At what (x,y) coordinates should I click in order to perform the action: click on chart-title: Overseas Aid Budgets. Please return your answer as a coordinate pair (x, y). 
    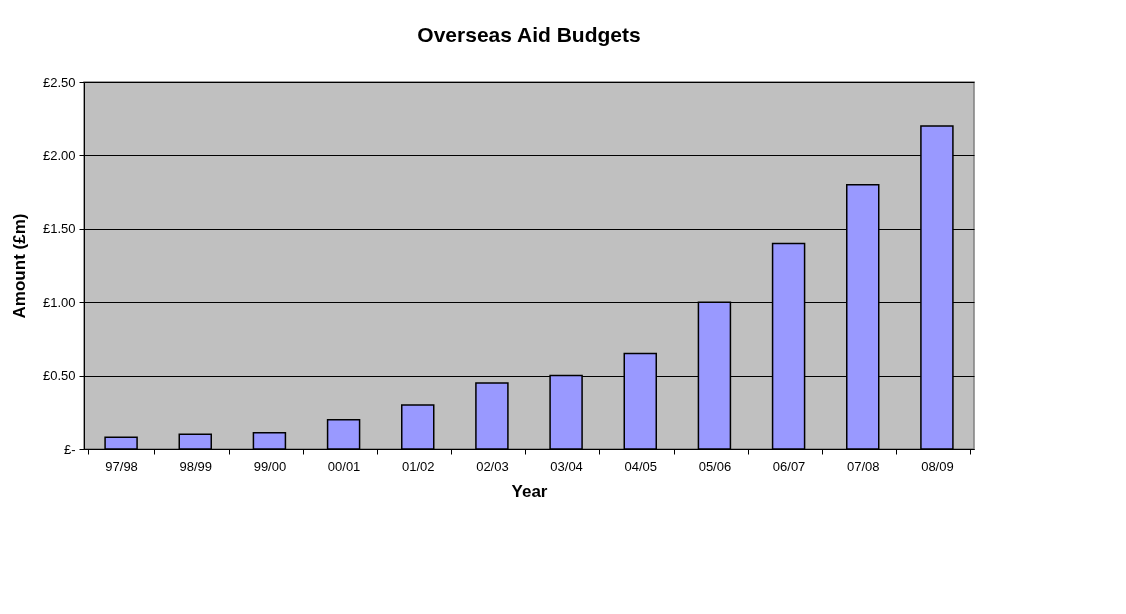
    Looking at the image, I should click on (529, 34).